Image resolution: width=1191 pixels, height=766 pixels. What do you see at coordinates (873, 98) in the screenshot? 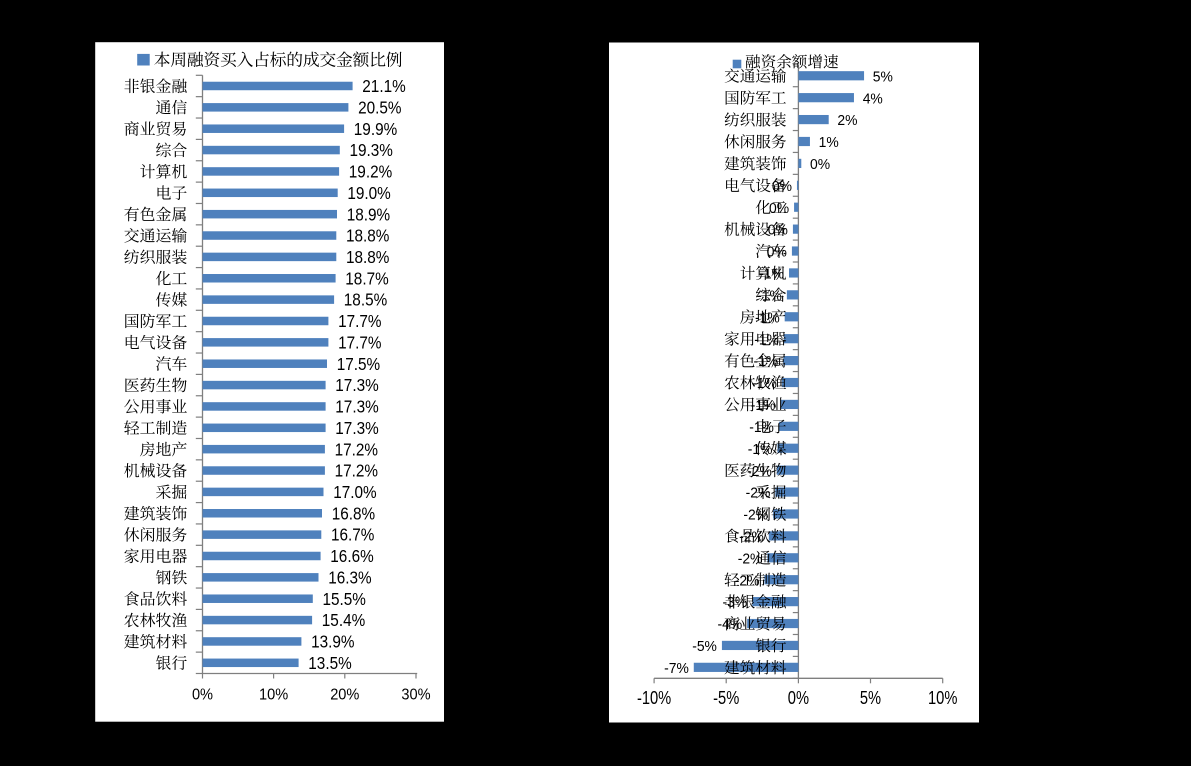
I see `svg-text: 4%` at bounding box center [873, 98].